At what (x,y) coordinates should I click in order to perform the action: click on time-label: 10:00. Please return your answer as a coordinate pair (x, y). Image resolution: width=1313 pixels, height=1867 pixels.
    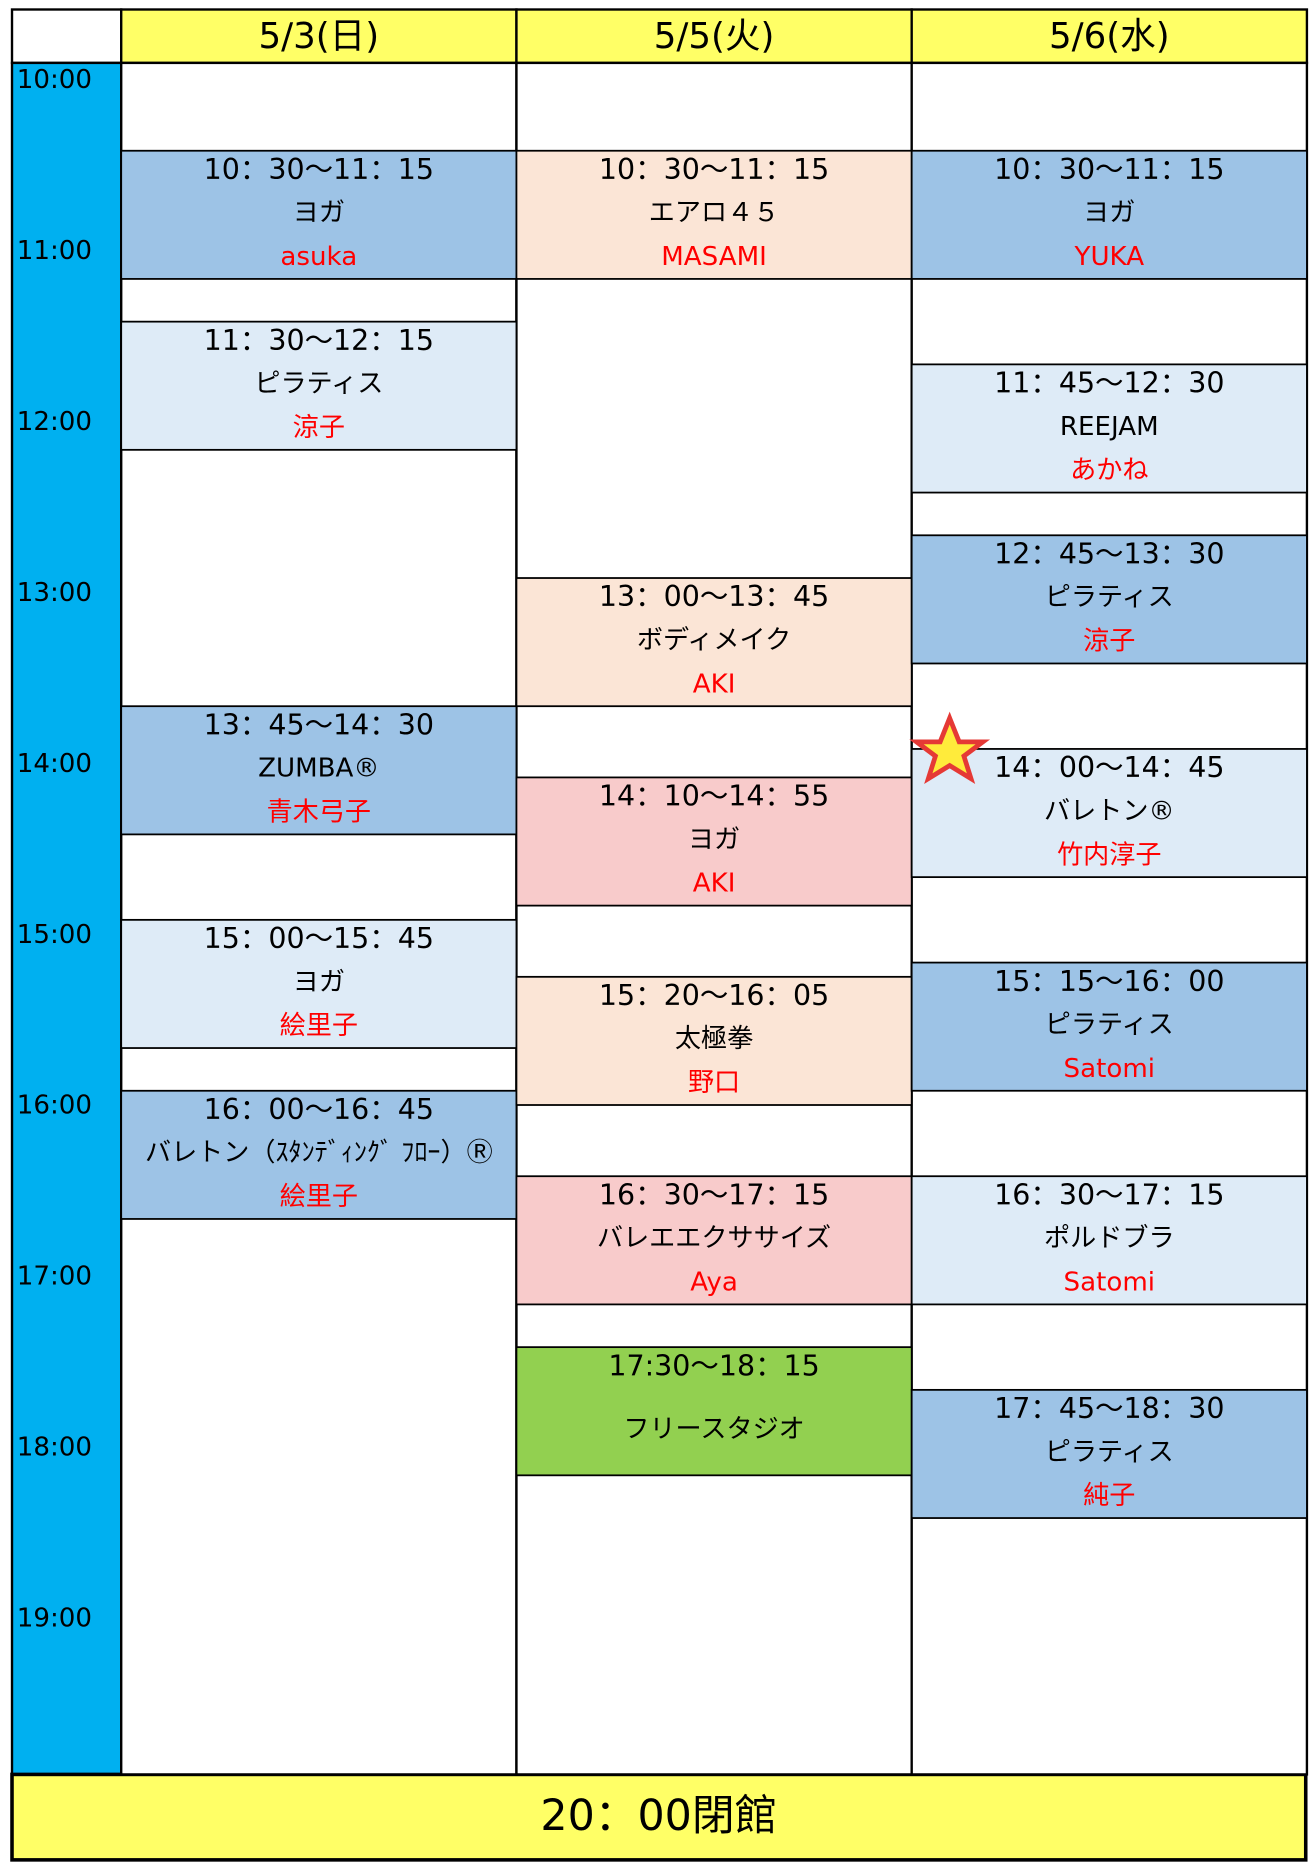
    Looking at the image, I should click on (54, 80).